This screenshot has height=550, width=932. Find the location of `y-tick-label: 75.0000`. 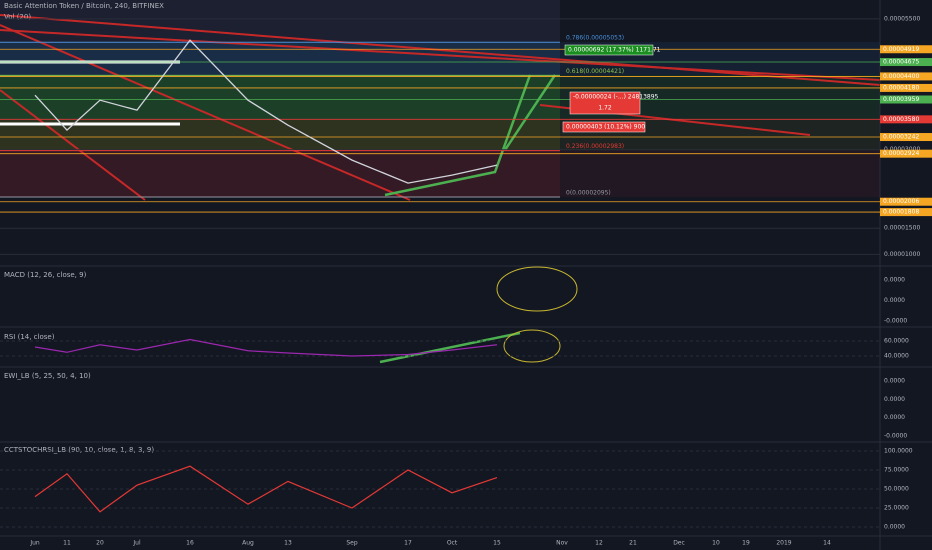

y-tick-label: 75.0000 is located at coordinates (896, 469).